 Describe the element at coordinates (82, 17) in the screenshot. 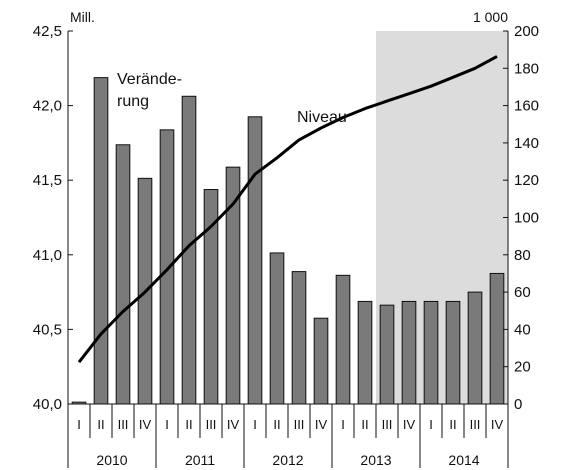

I see `left-axis-unit: Mill.` at that location.